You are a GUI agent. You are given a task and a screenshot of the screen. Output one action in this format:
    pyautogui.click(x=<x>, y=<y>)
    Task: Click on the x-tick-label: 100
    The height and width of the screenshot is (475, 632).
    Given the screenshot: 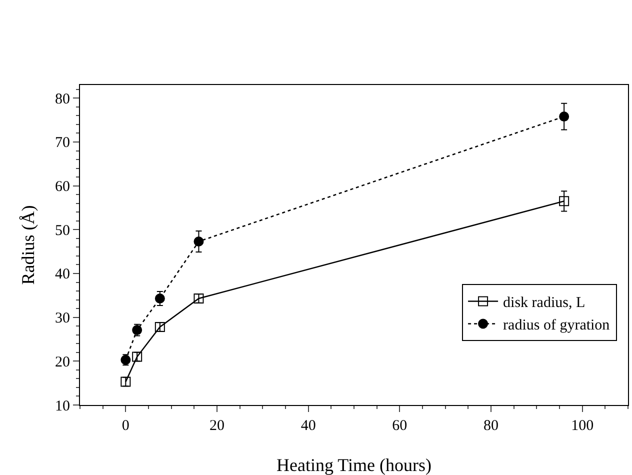 What is the action you would take?
    pyautogui.click(x=582, y=426)
    